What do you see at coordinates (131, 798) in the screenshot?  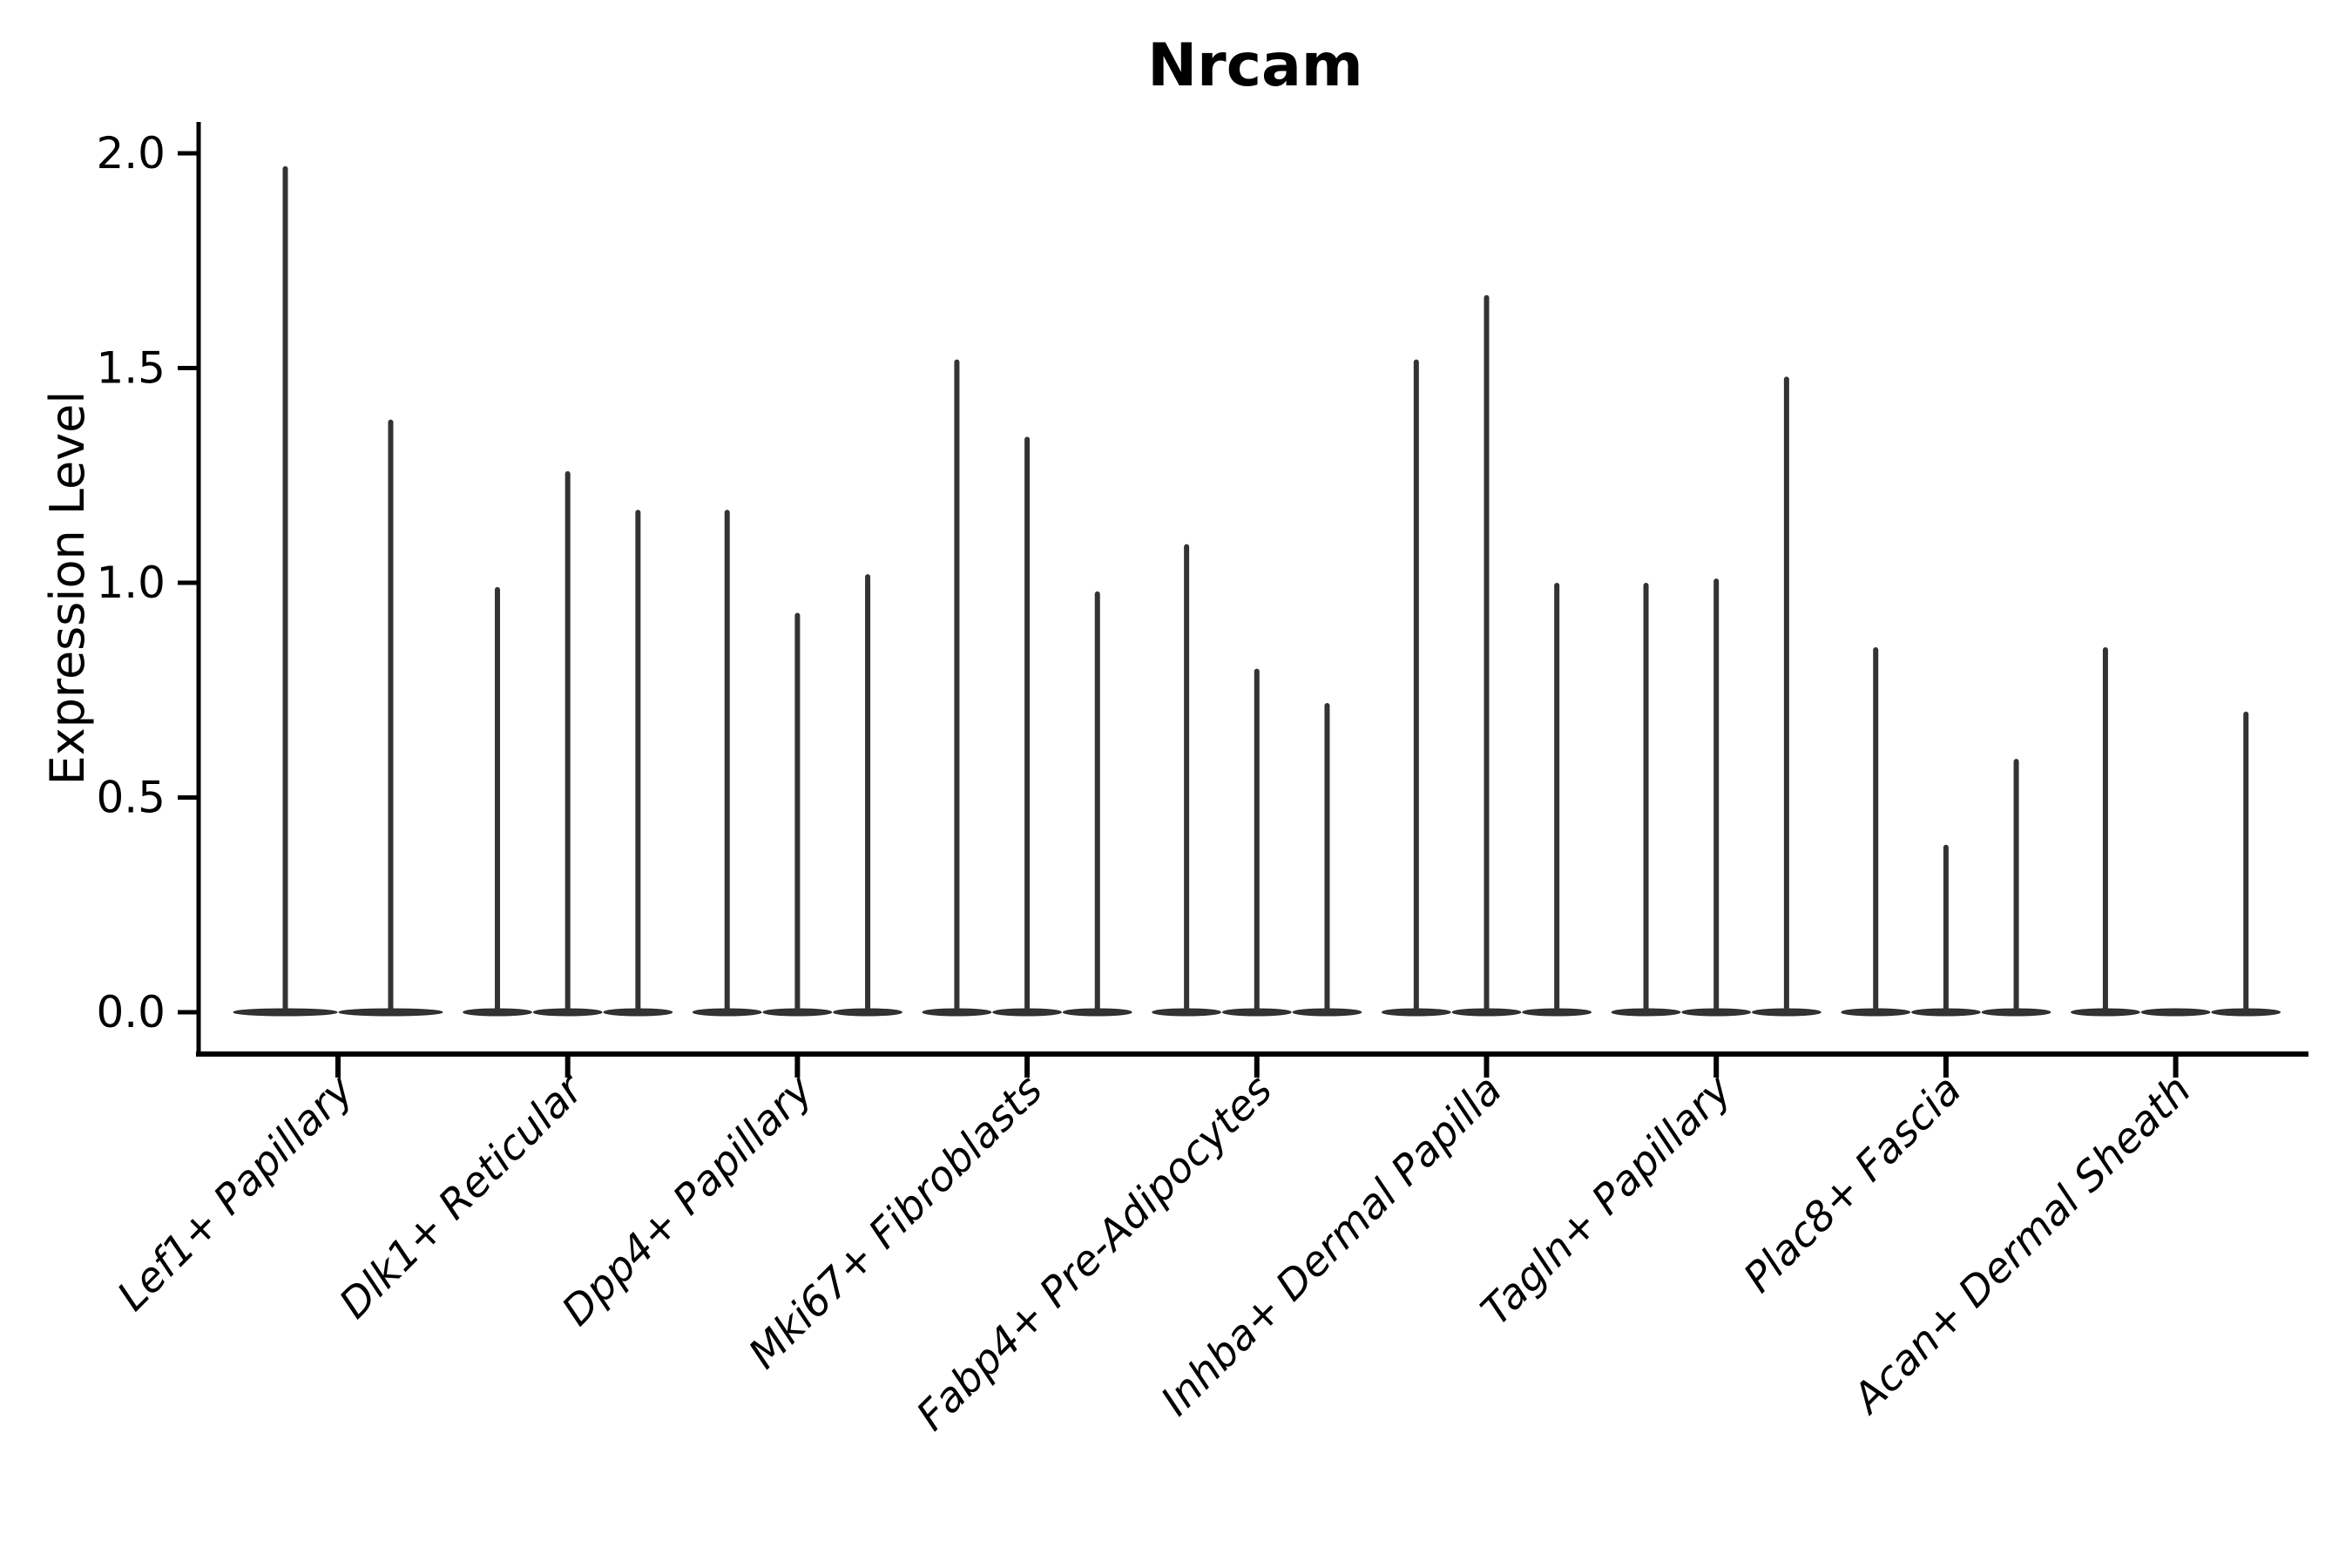 I see `y-tick-label: 0.5` at bounding box center [131, 798].